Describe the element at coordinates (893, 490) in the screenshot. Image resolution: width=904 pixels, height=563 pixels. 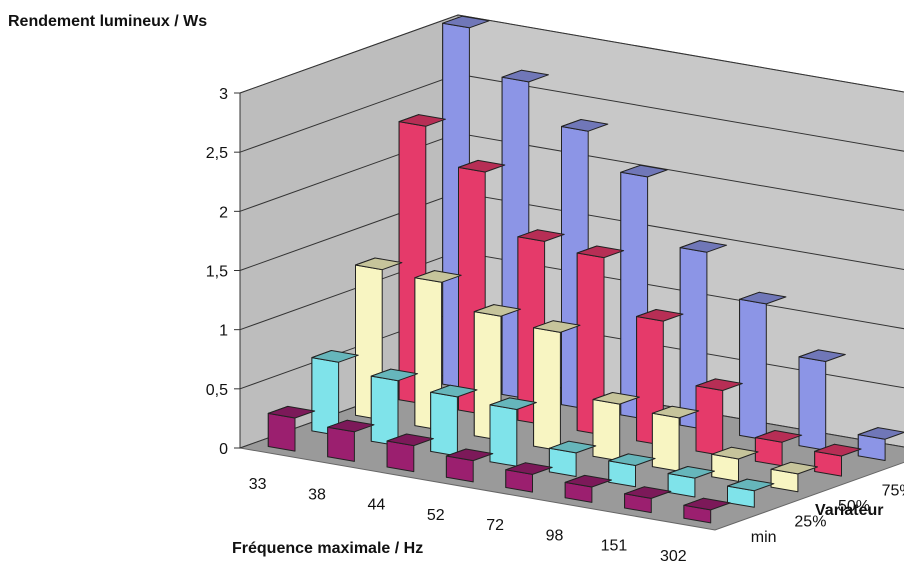
I see `z-tick-label: 75%` at that location.